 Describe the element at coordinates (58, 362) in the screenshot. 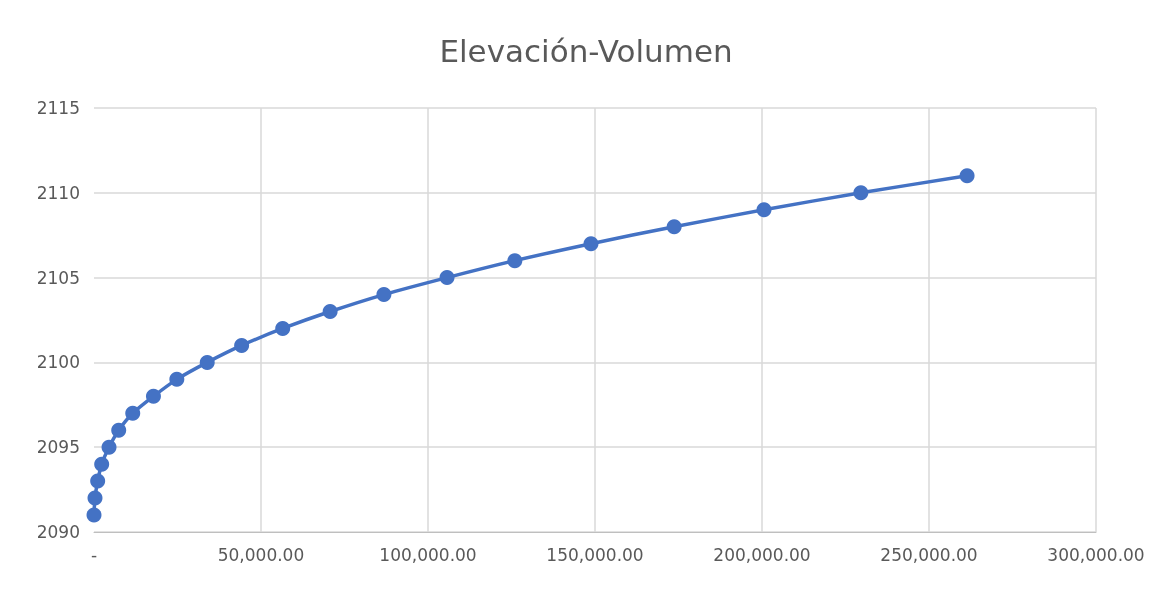

I see `y-tick-label: 2100` at that location.